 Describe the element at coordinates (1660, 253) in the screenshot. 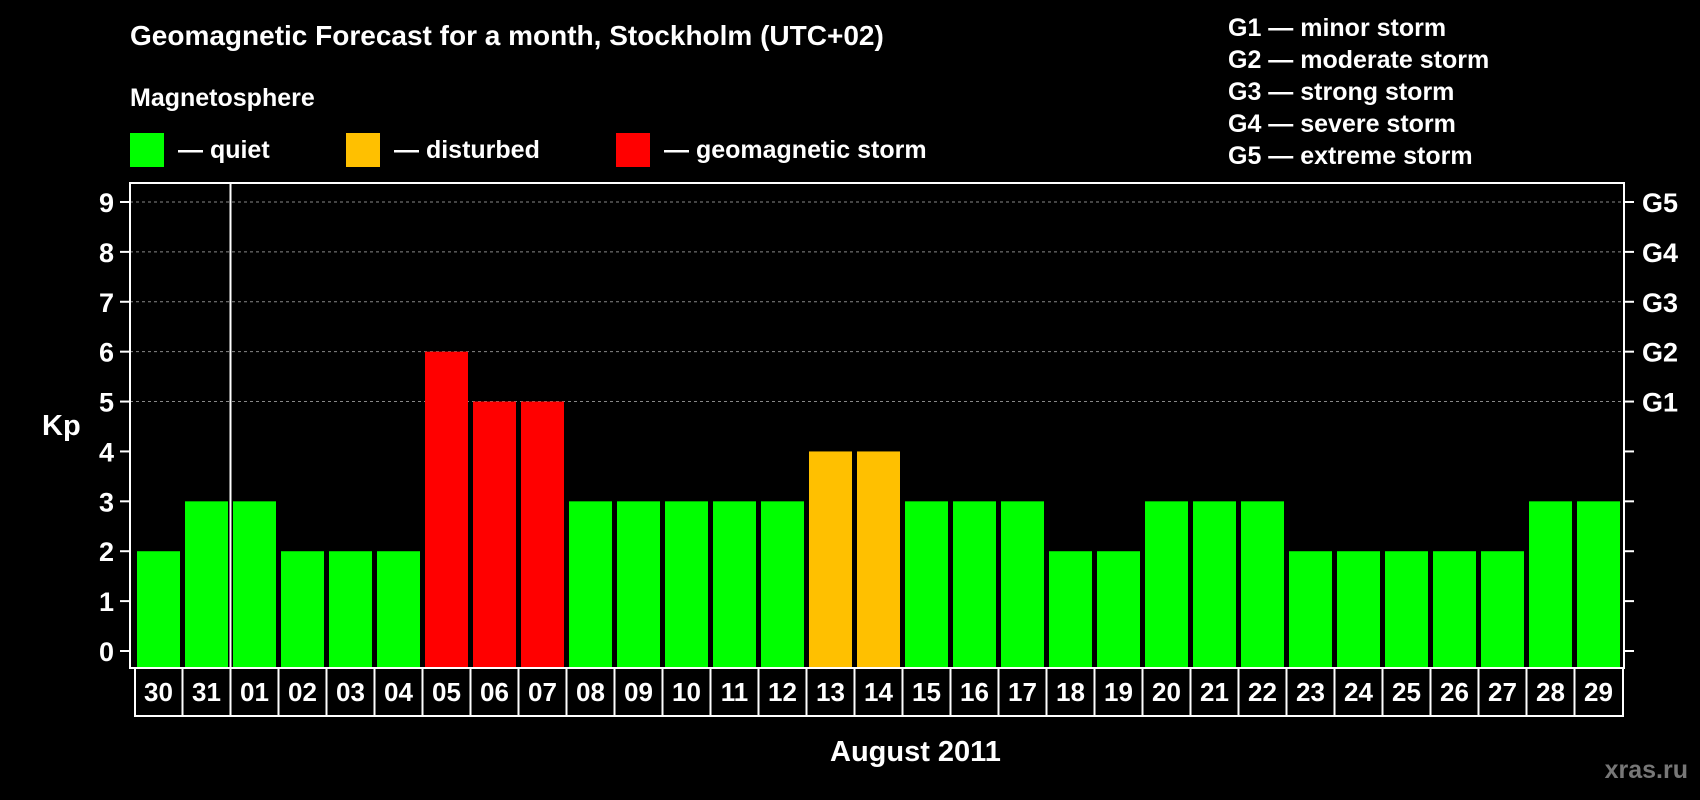

I see `right-axis-label-g4: G4` at that location.